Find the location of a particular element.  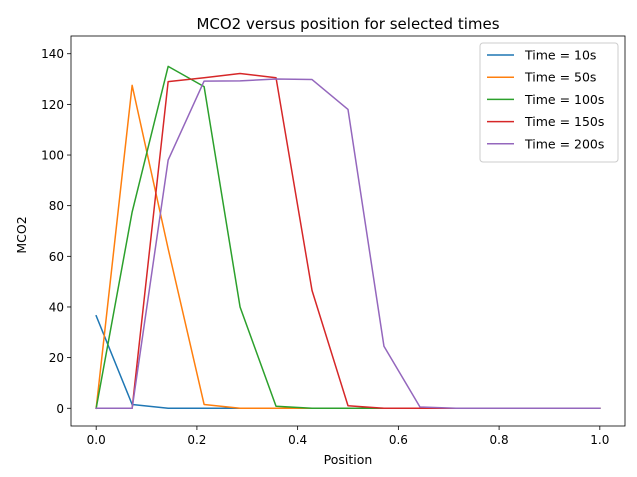

y-axis-ticks: 0 20 40 60 80 100 120 140 is located at coordinates (56, 231).